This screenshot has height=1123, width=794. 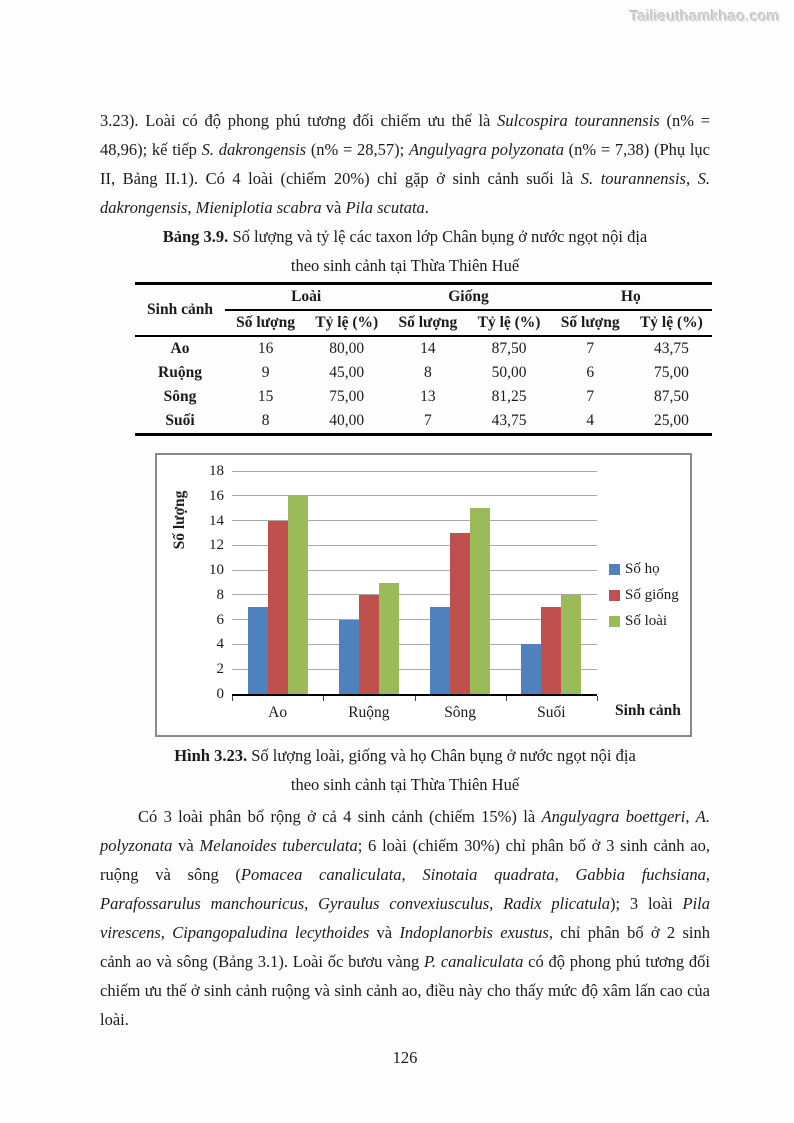 I want to click on chart-legend: Số họ Số giống Số loài, so click(x=644, y=600).